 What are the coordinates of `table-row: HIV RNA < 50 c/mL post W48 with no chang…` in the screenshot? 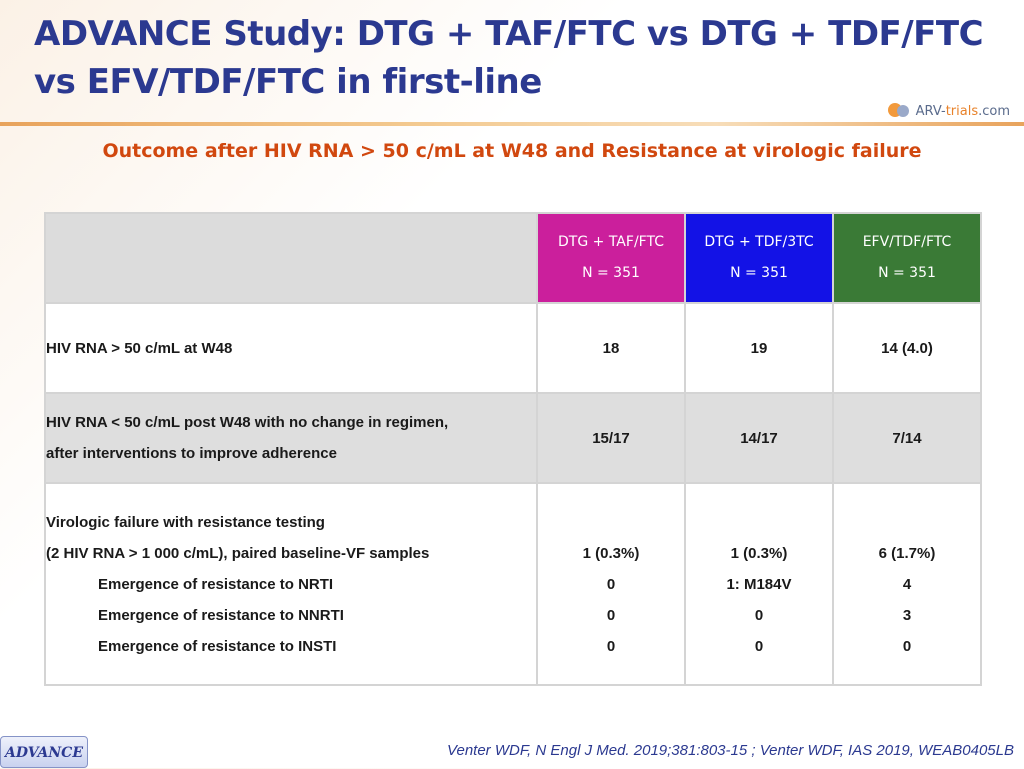 It's located at (513, 438).